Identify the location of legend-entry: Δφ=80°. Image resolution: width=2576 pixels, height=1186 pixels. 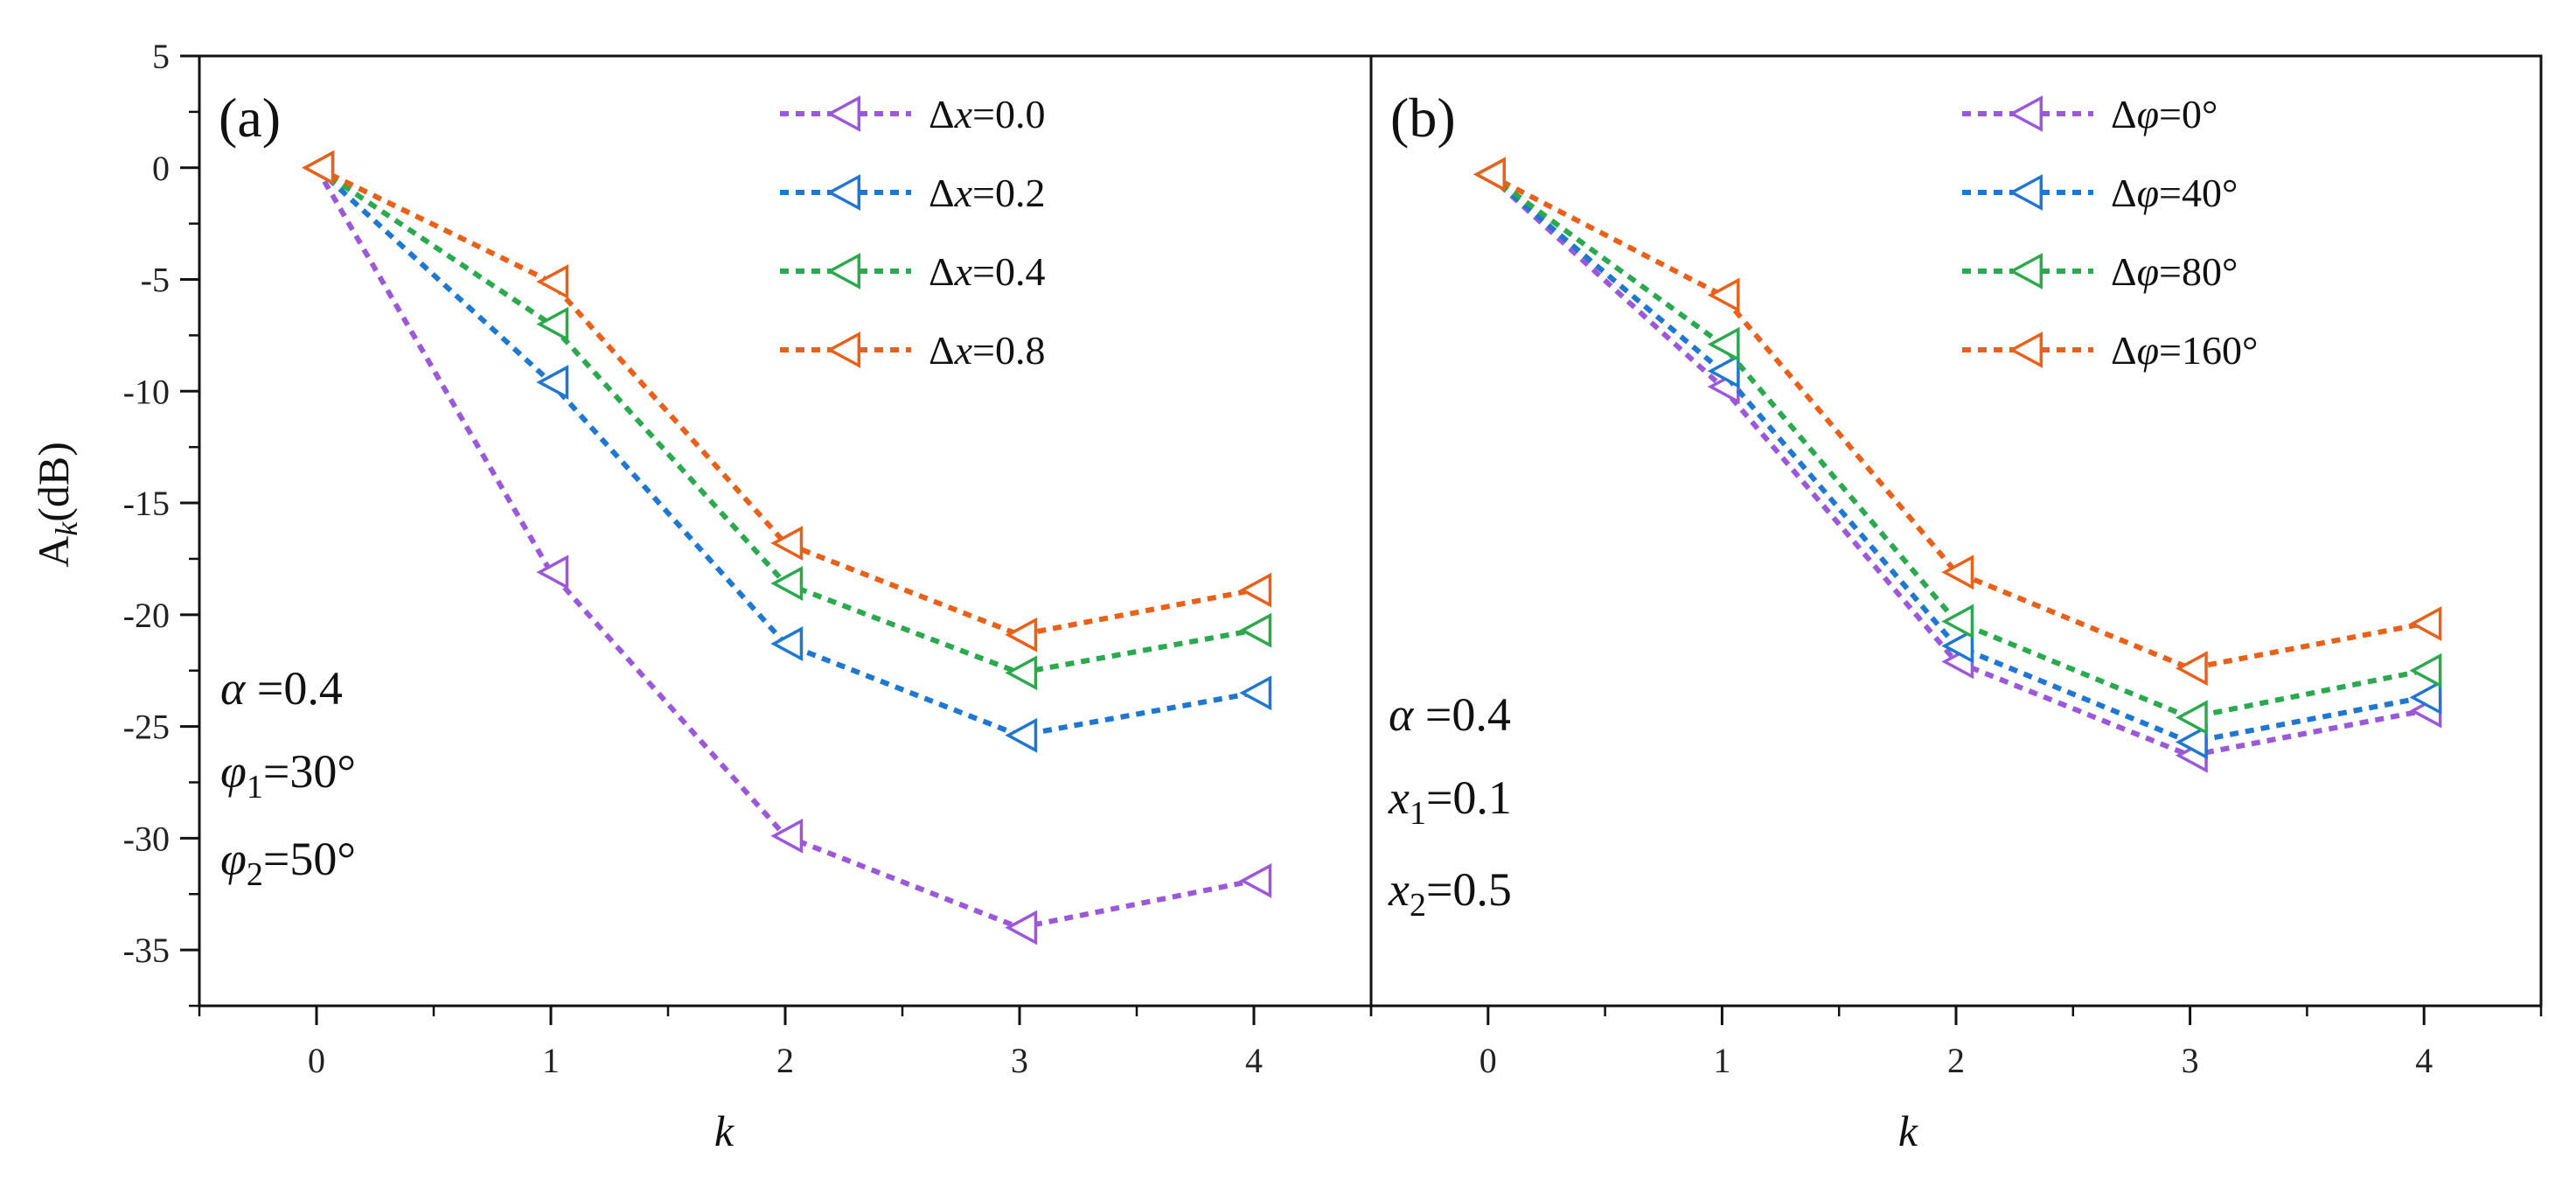
(2100, 271).